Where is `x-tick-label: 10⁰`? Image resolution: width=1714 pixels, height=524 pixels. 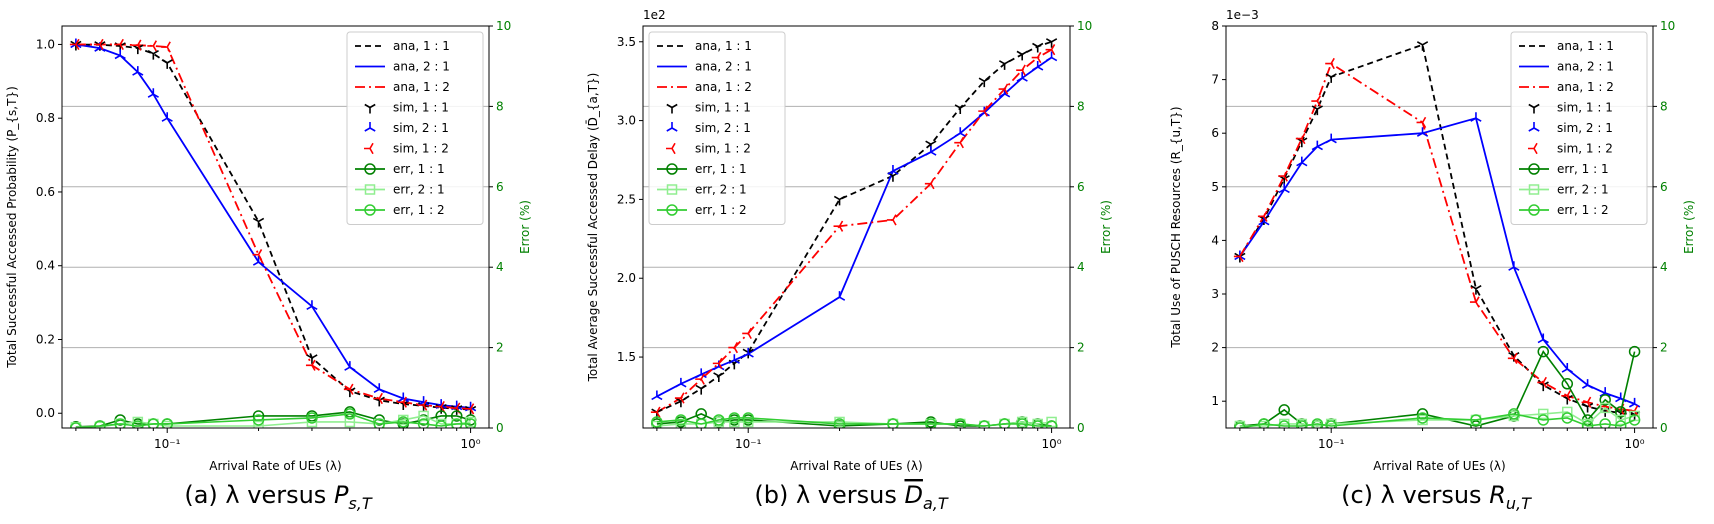
x-tick-label: 10⁰ is located at coordinates (471, 444).